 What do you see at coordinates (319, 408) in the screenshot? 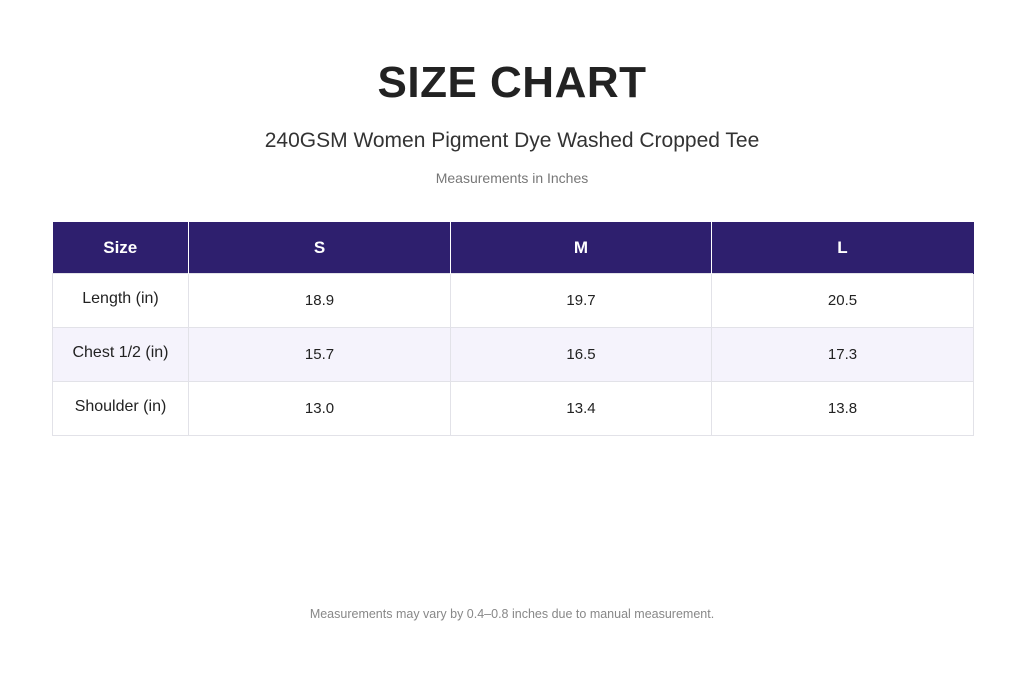
I see `table-cell: 13.0` at bounding box center [319, 408].